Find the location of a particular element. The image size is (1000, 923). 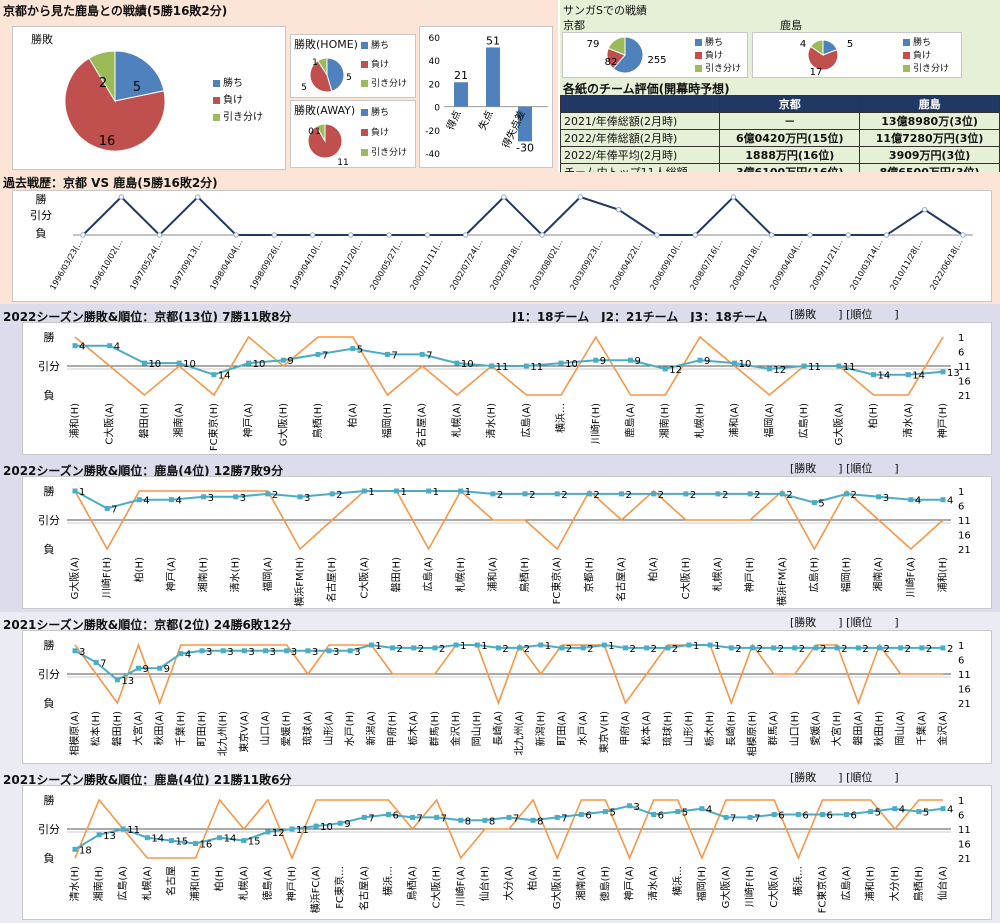

rank-label: 5 is located at coordinates (685, 813).